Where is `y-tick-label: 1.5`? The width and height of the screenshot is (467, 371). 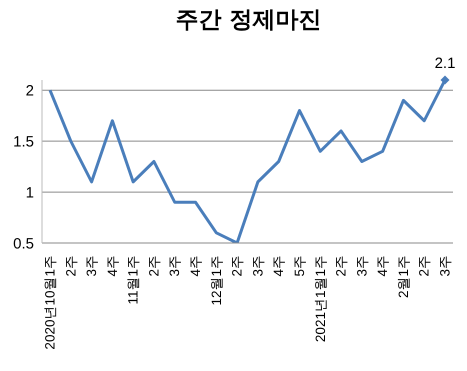
y-tick-label: 1.5 is located at coordinates (23, 141).